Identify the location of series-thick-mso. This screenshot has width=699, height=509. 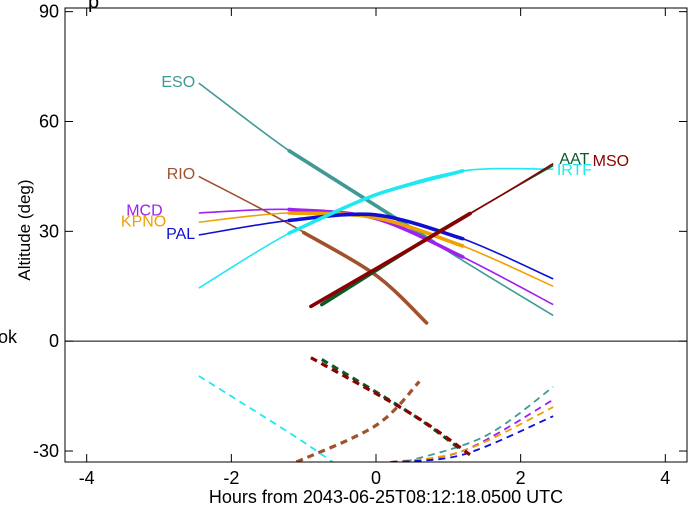
(390, 260).